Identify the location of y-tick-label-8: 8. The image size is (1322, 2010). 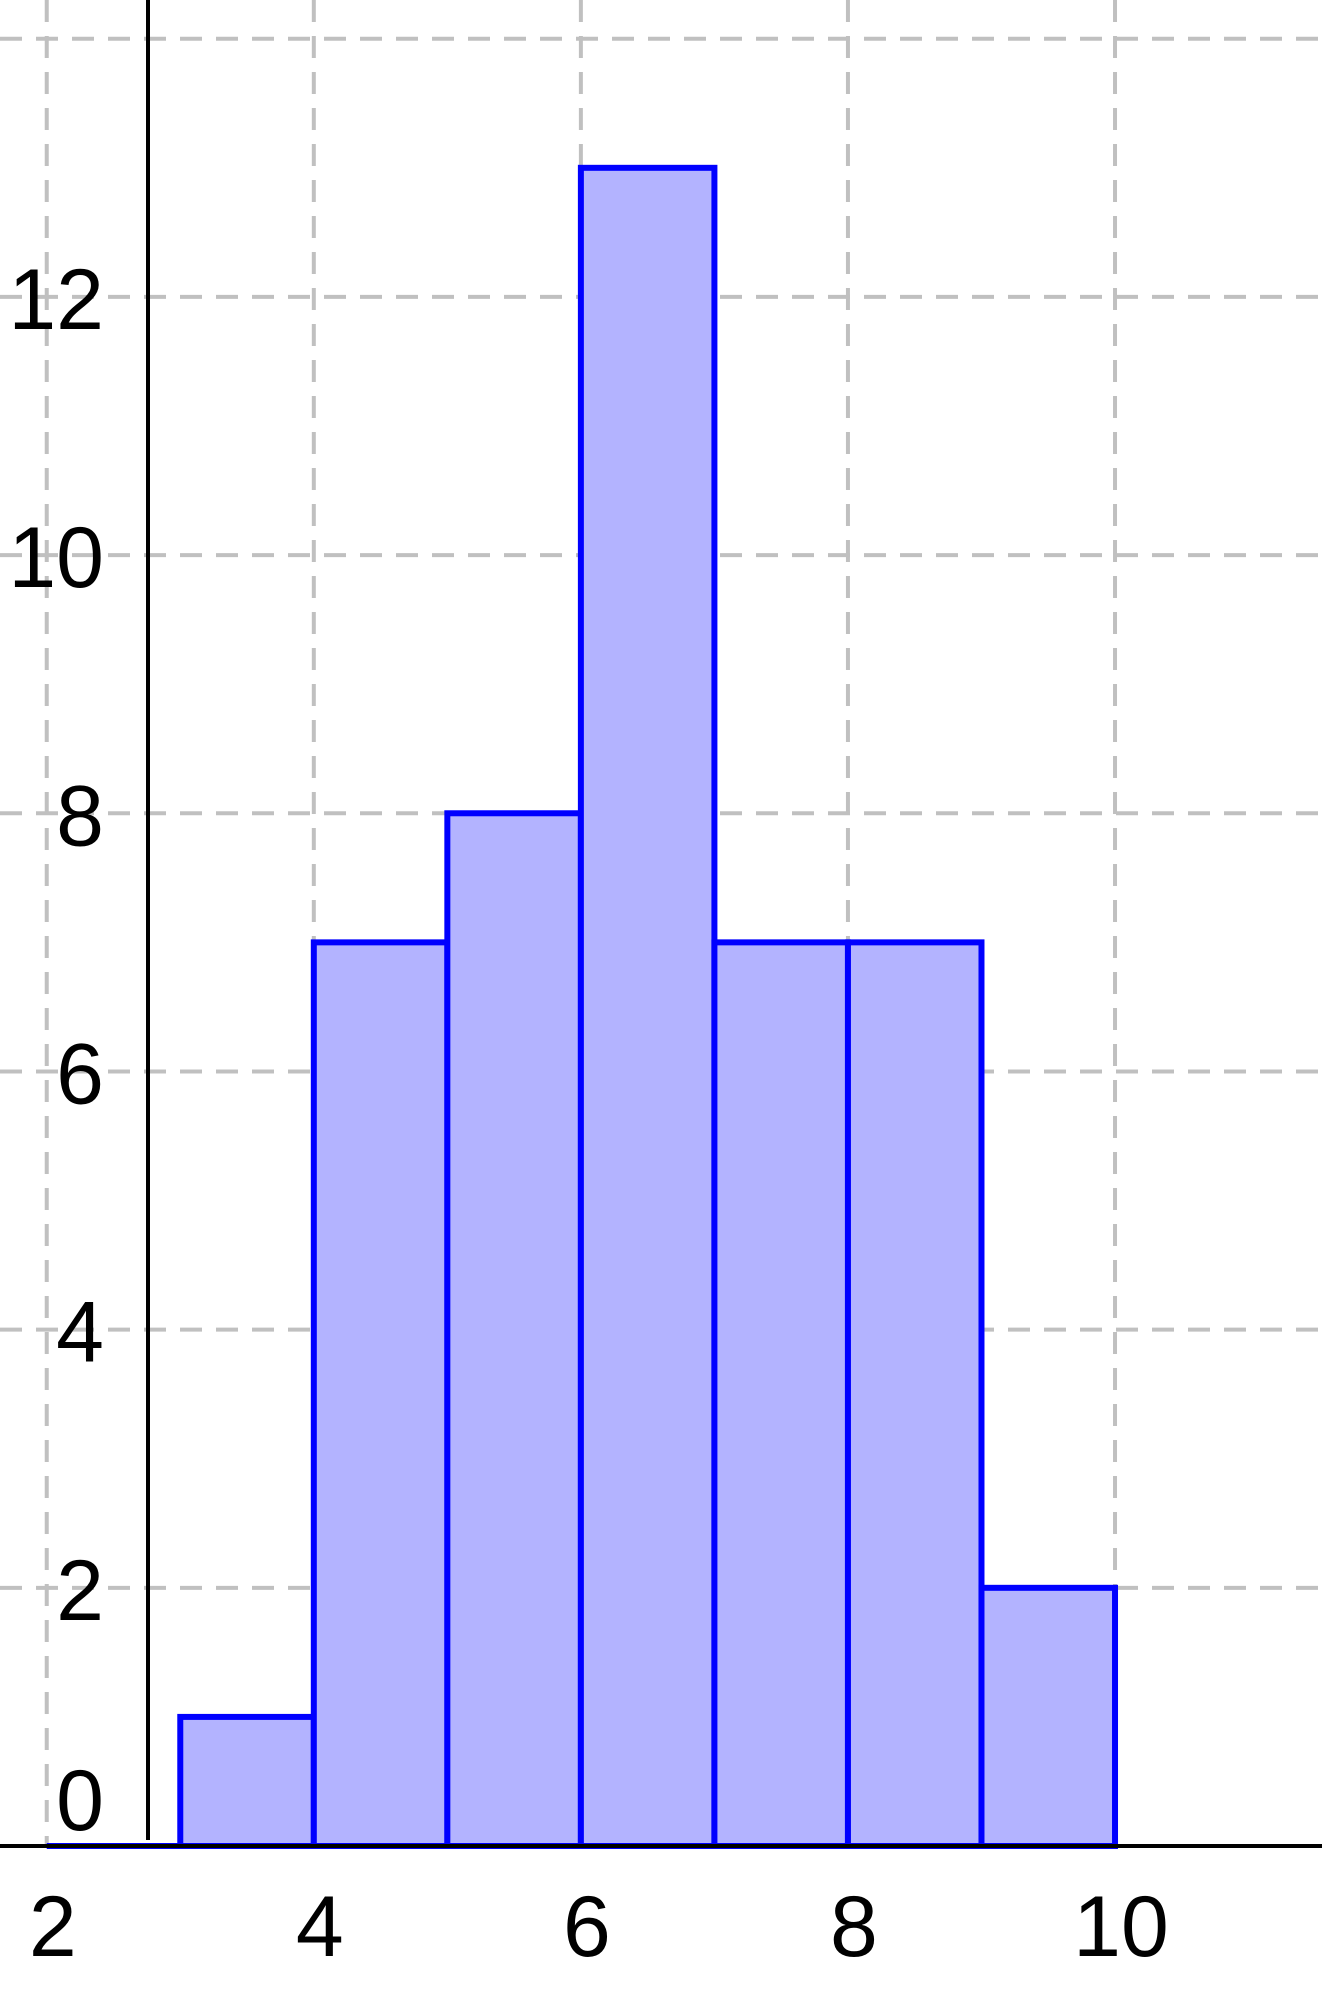
(80, 816).